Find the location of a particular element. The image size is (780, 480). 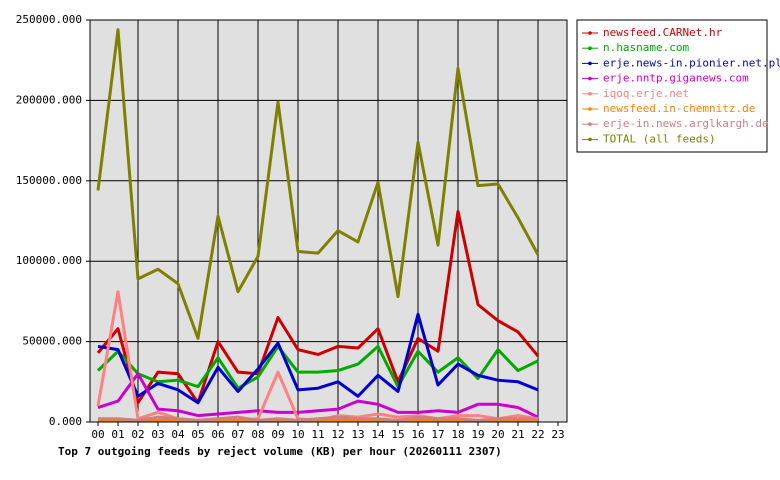

y-tick-label: 0.000 is located at coordinates (65, 421).